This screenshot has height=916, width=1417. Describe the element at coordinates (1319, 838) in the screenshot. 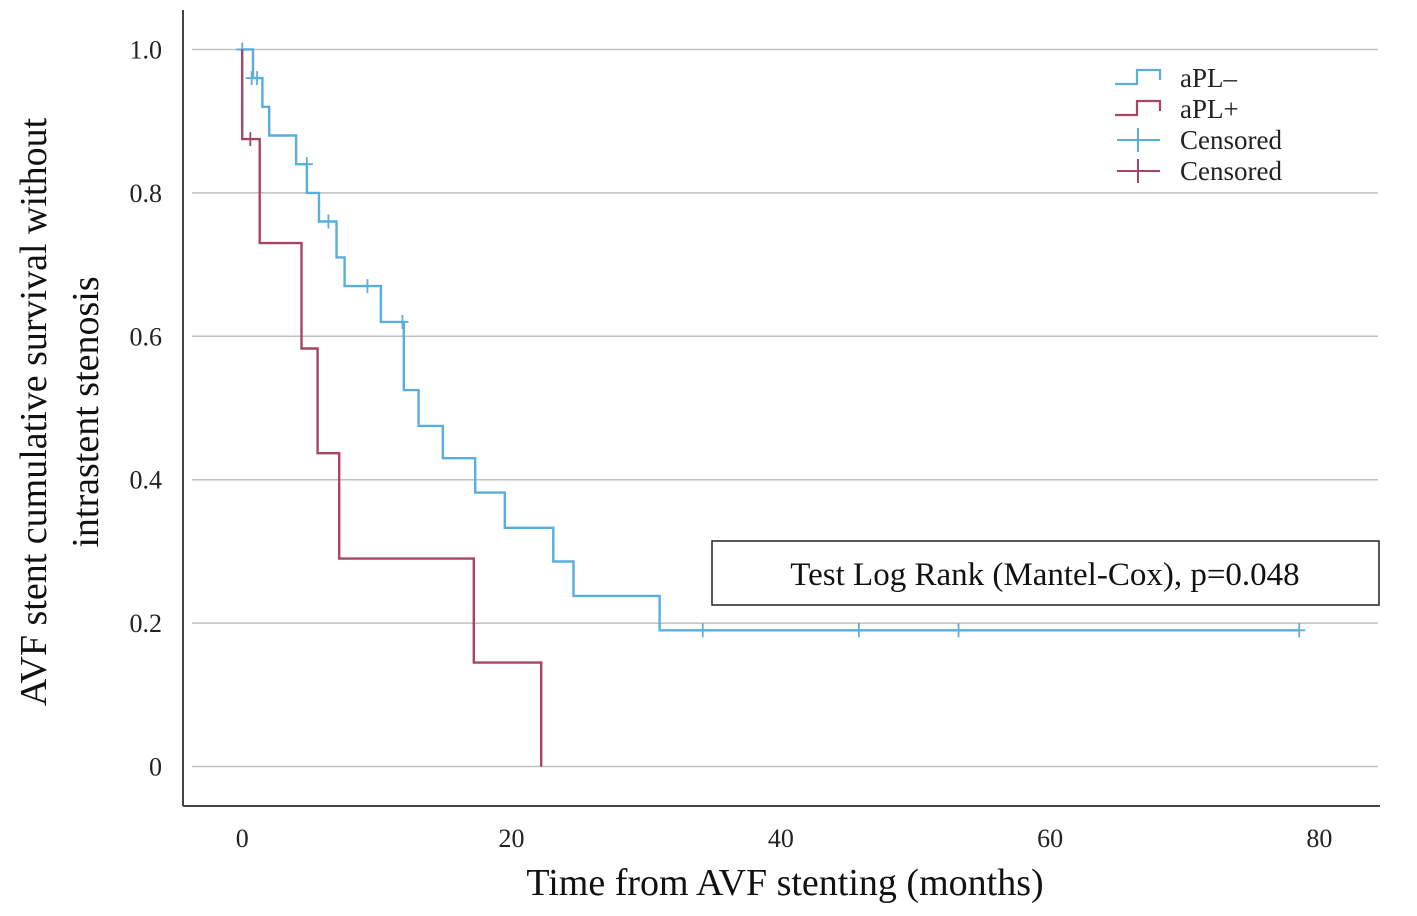

I see `x-tick-label-4: 80` at that location.